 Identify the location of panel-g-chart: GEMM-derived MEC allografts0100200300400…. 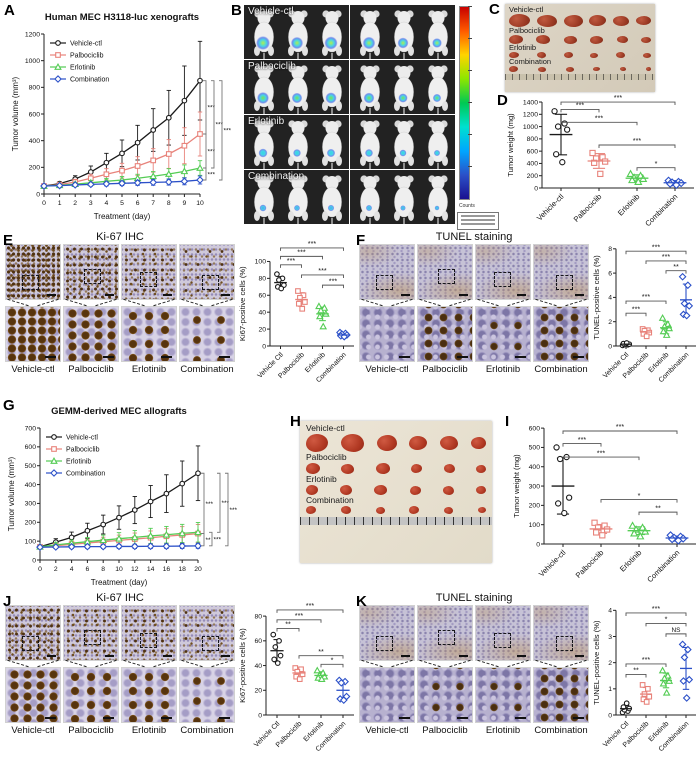
(122, 496).